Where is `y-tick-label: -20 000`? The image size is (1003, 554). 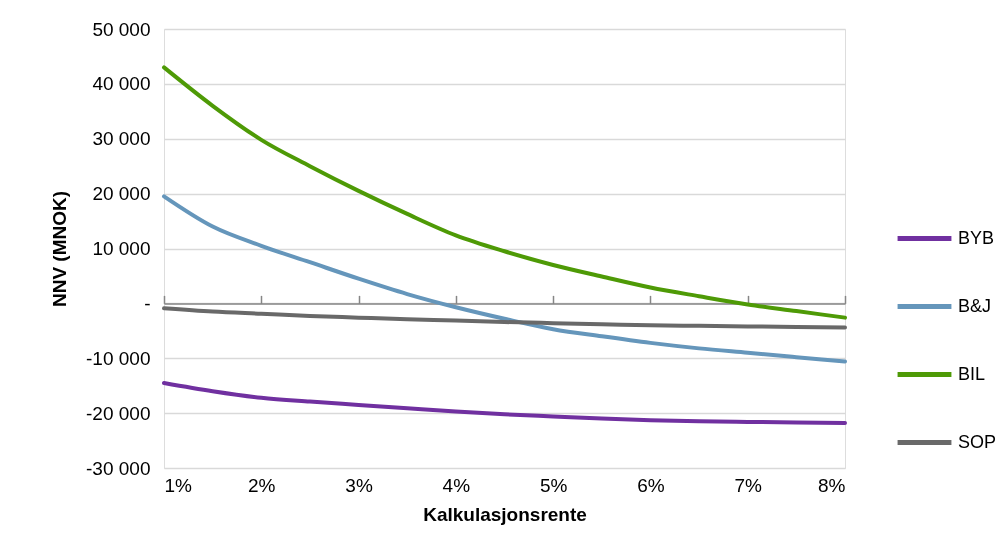 y-tick-label: -20 000 is located at coordinates (118, 413).